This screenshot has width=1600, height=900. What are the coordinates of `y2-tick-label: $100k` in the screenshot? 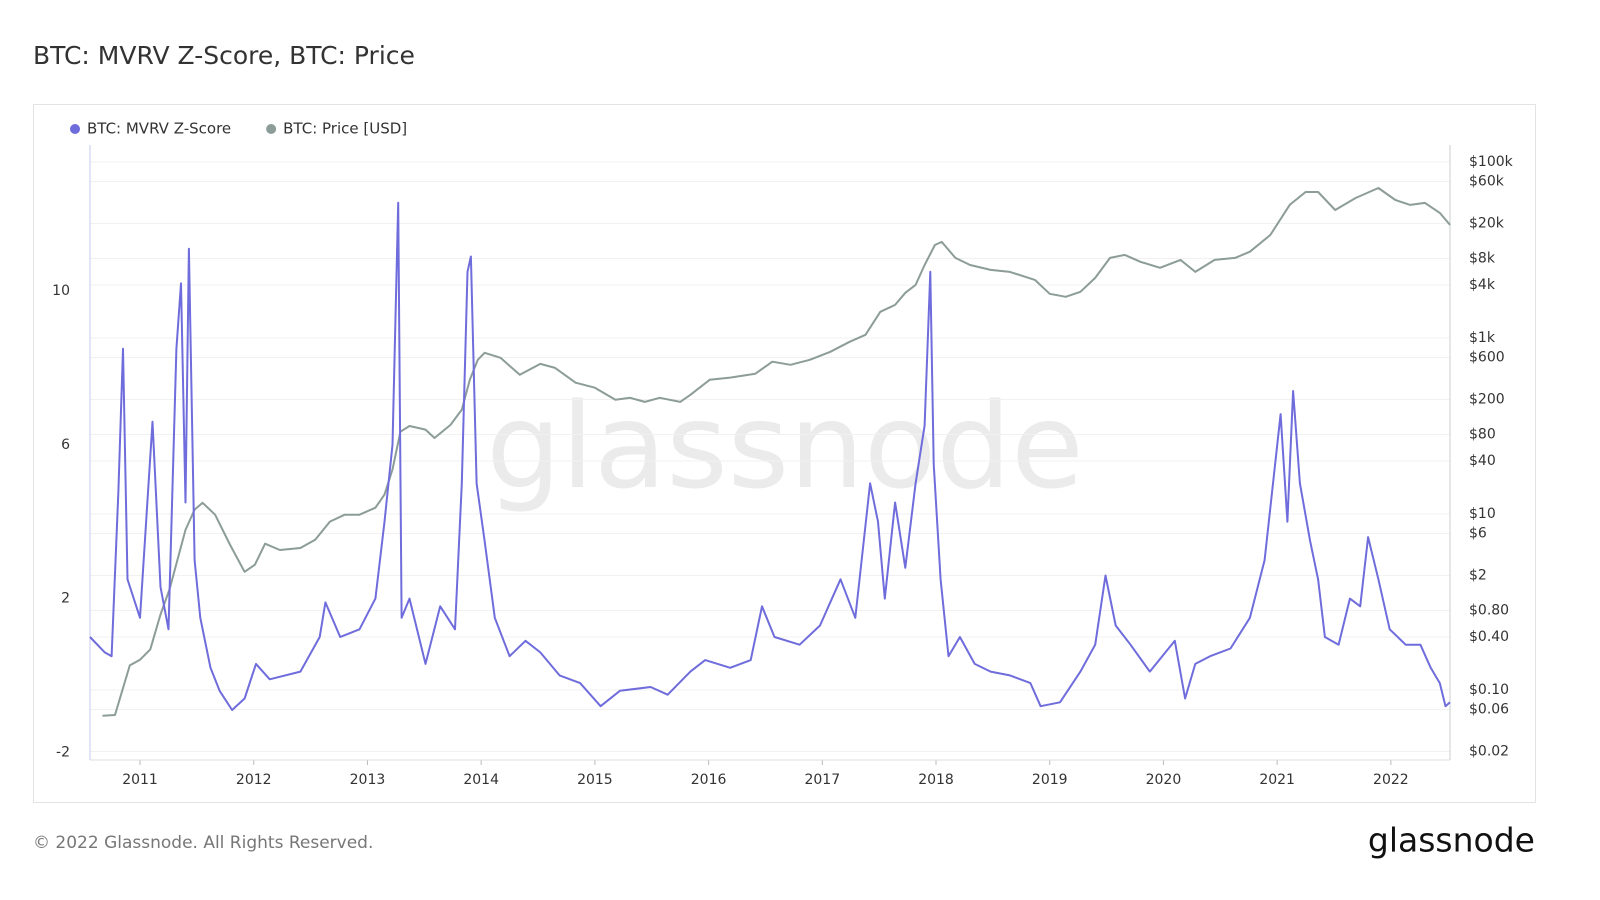 It's located at (1491, 162).